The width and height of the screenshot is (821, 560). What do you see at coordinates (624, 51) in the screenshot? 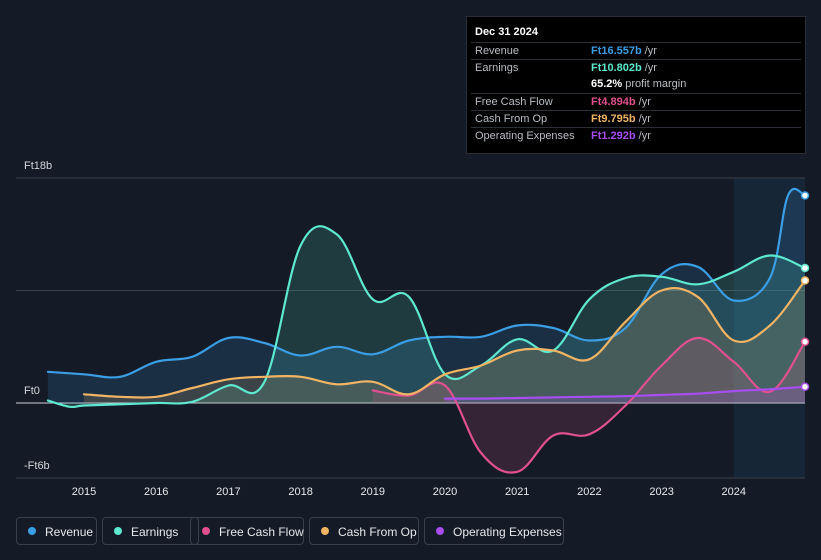
I see `tooltip-value: Ft16.557b/yr` at bounding box center [624, 51].